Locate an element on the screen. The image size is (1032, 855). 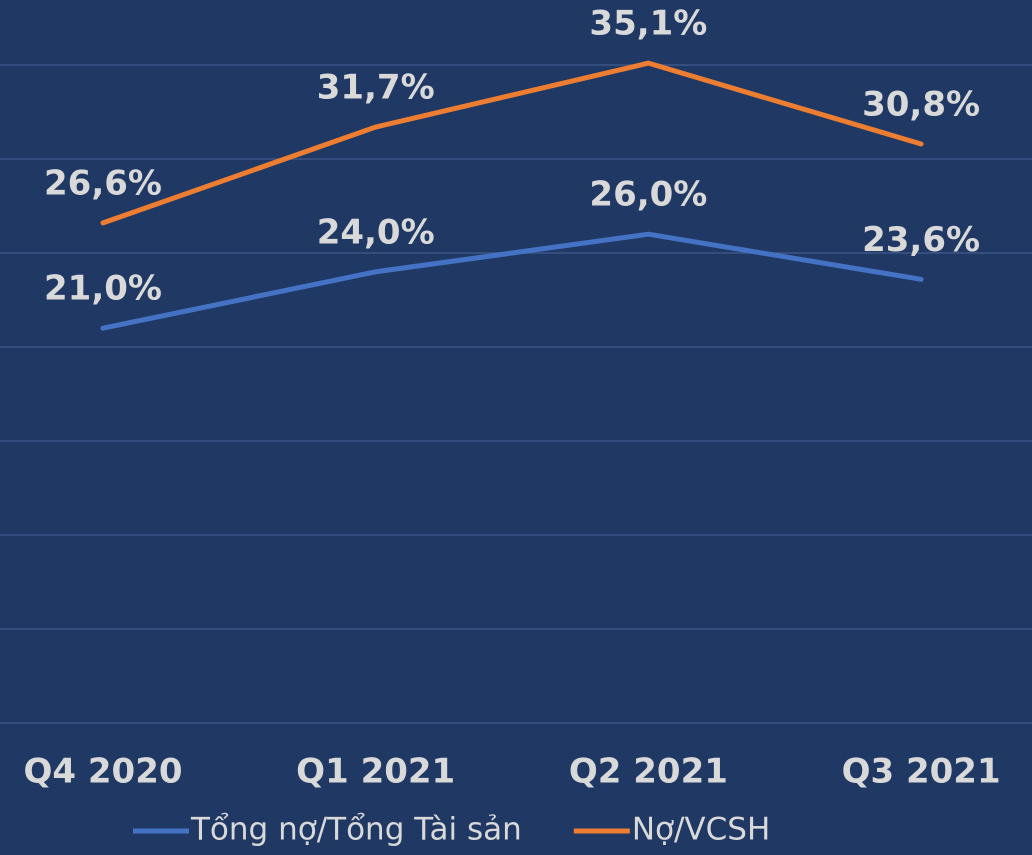
data-label: 21,0% is located at coordinates (103, 289).